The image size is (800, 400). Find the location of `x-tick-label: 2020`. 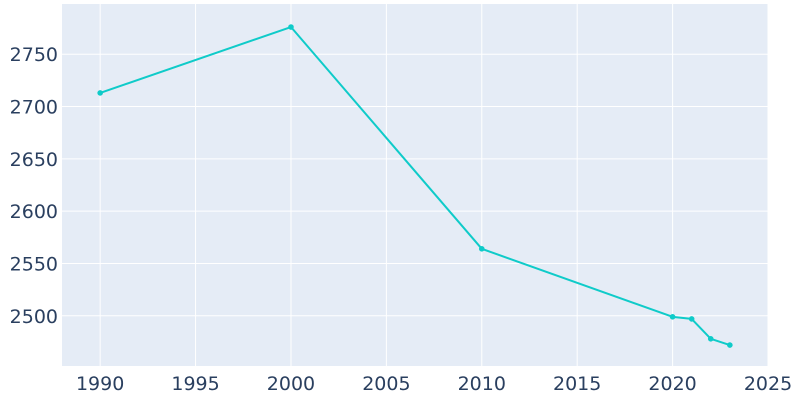

x-tick-label: 2020 is located at coordinates (672, 384).